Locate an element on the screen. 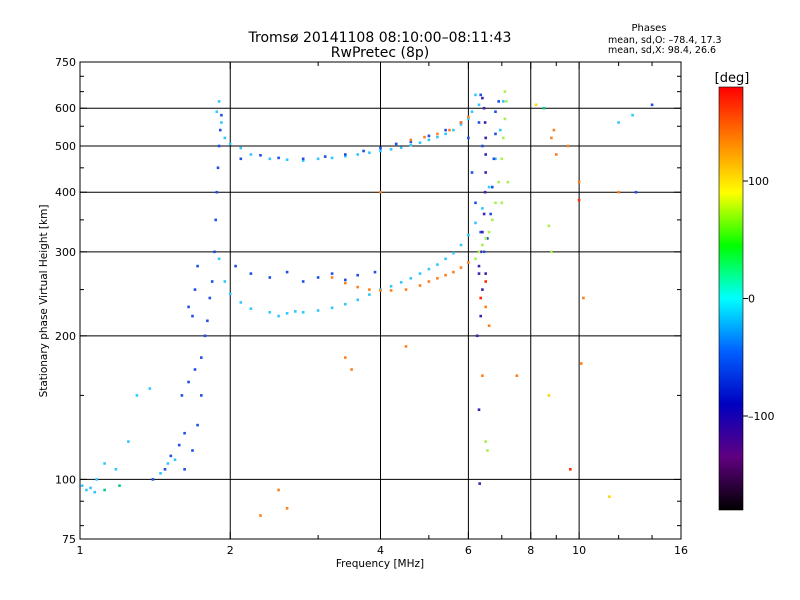 The width and height of the screenshot is (800, 600). colorbar-gradient is located at coordinates (731, 298).